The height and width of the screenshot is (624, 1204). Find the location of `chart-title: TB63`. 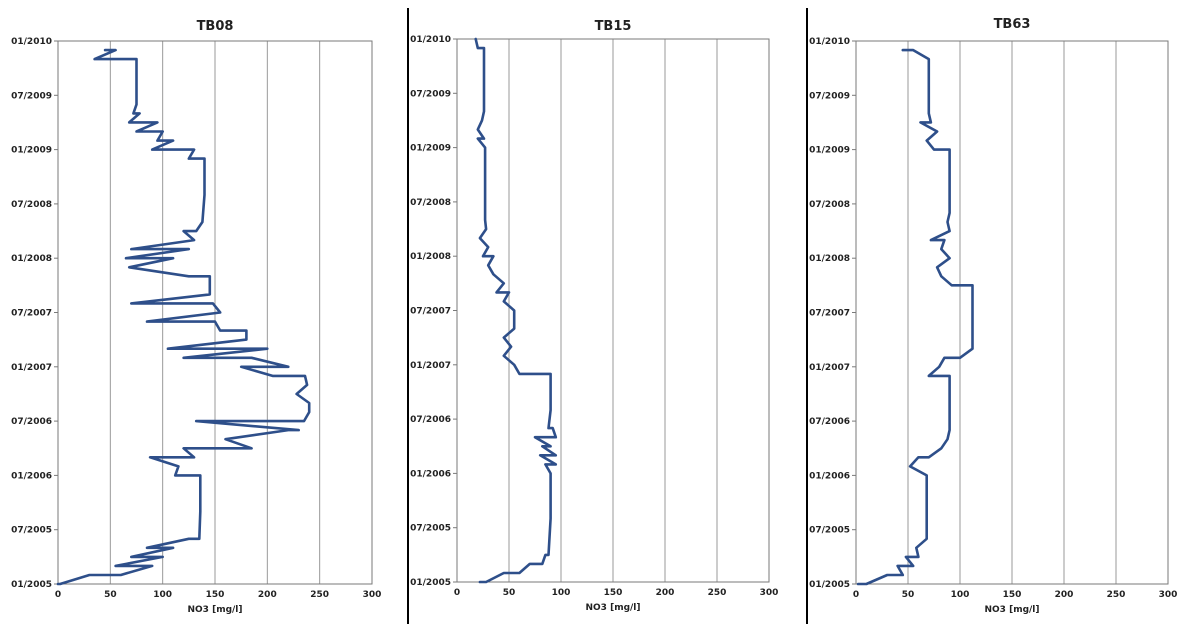

chart-title: TB63 is located at coordinates (1012, 24).